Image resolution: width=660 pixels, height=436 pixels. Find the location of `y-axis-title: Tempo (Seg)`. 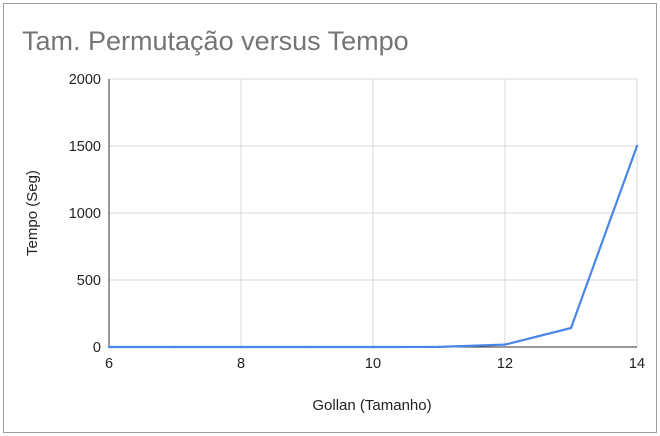

y-axis-title: Tempo (Seg) is located at coordinates (32, 213).